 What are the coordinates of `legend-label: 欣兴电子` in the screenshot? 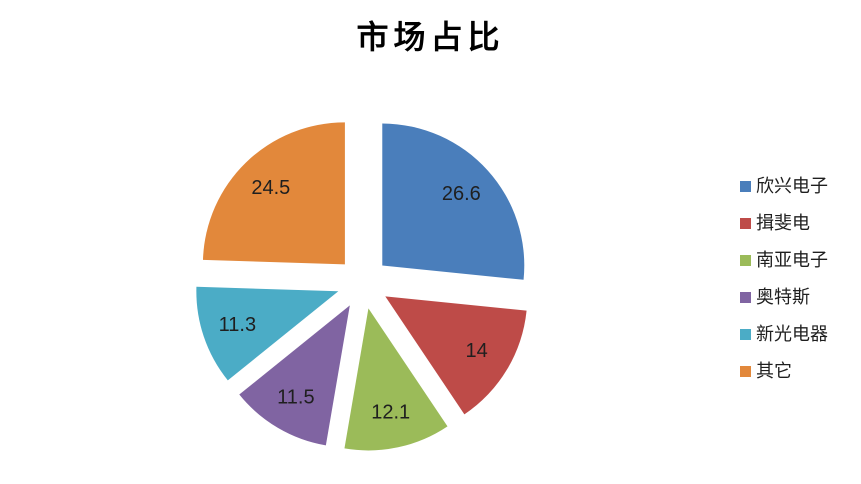 It's located at (792, 186).